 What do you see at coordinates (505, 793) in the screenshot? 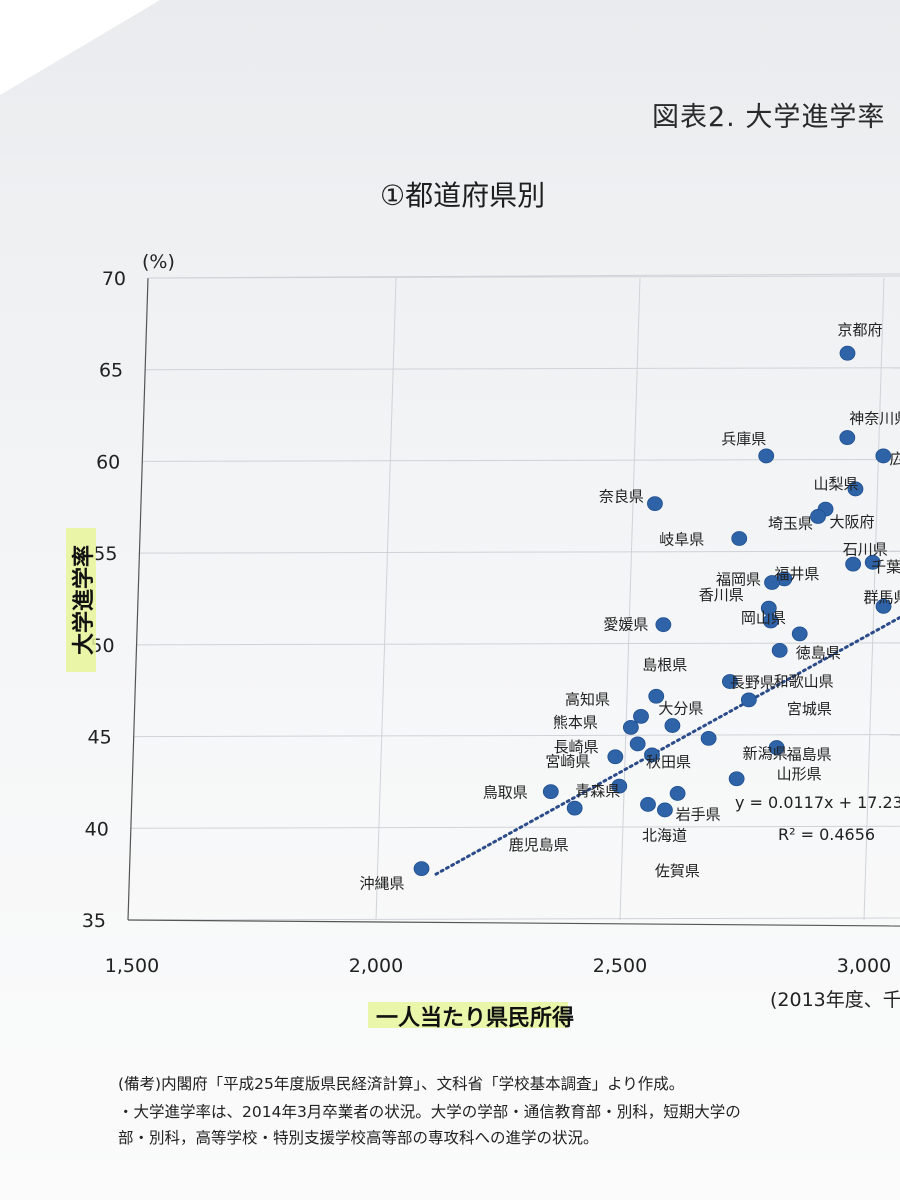
I see `point-label: 鳥取県` at bounding box center [505, 793].